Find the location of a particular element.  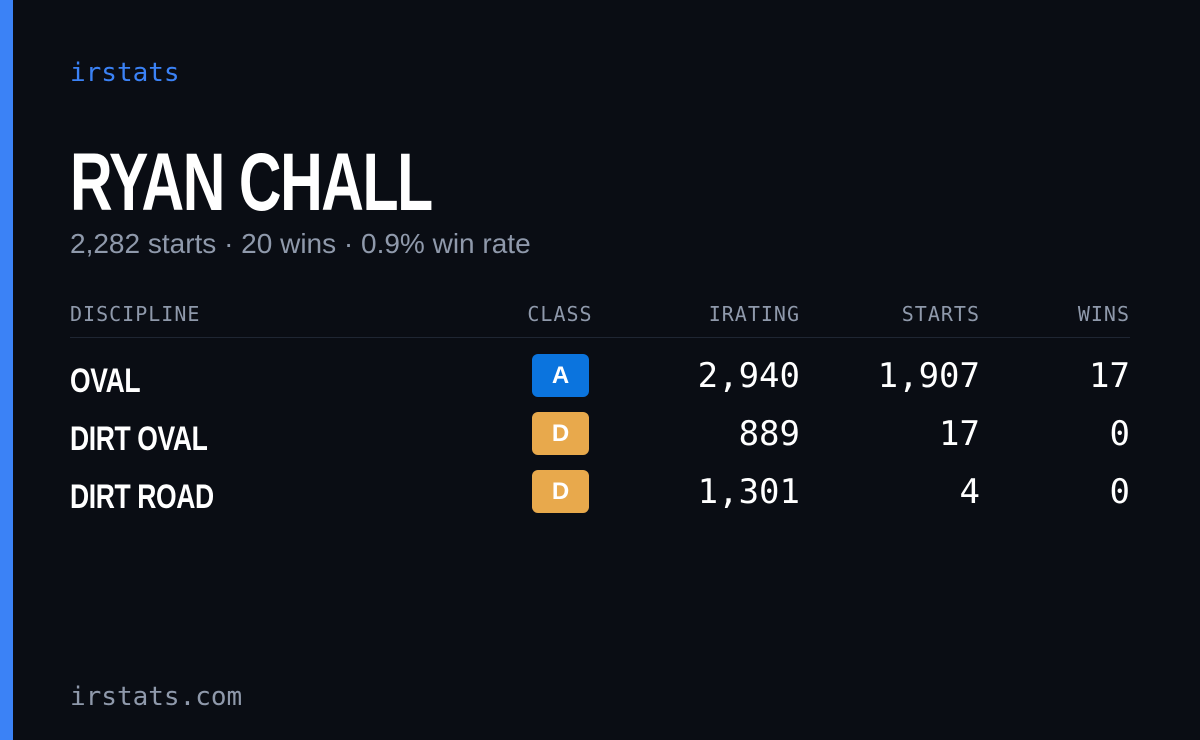

irating-value: 1,301 is located at coordinates (748, 492).